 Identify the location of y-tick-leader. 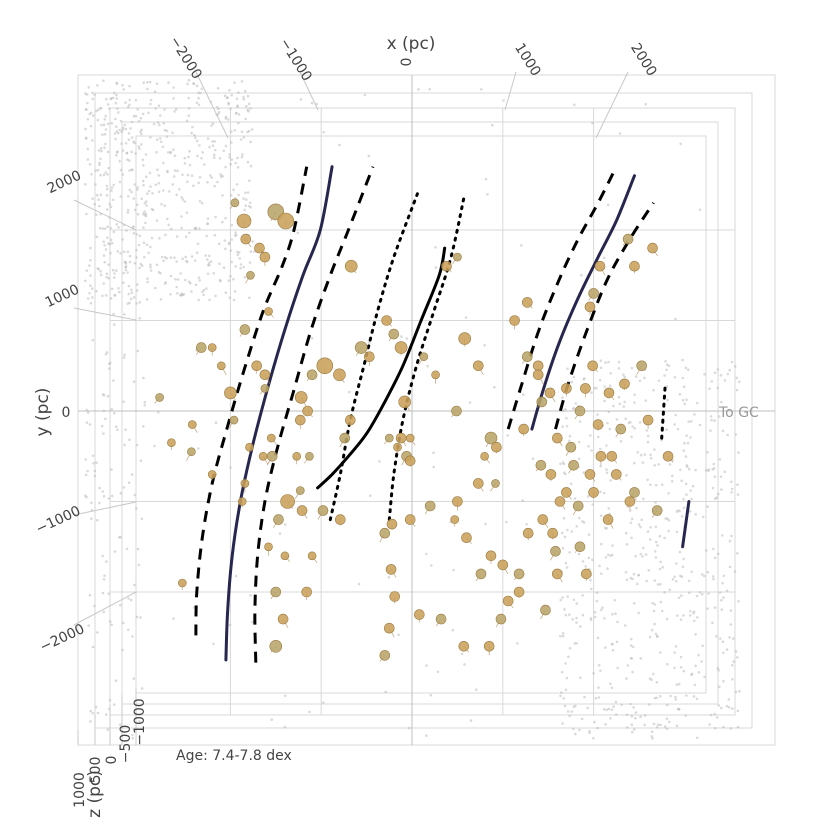
(105, 314).